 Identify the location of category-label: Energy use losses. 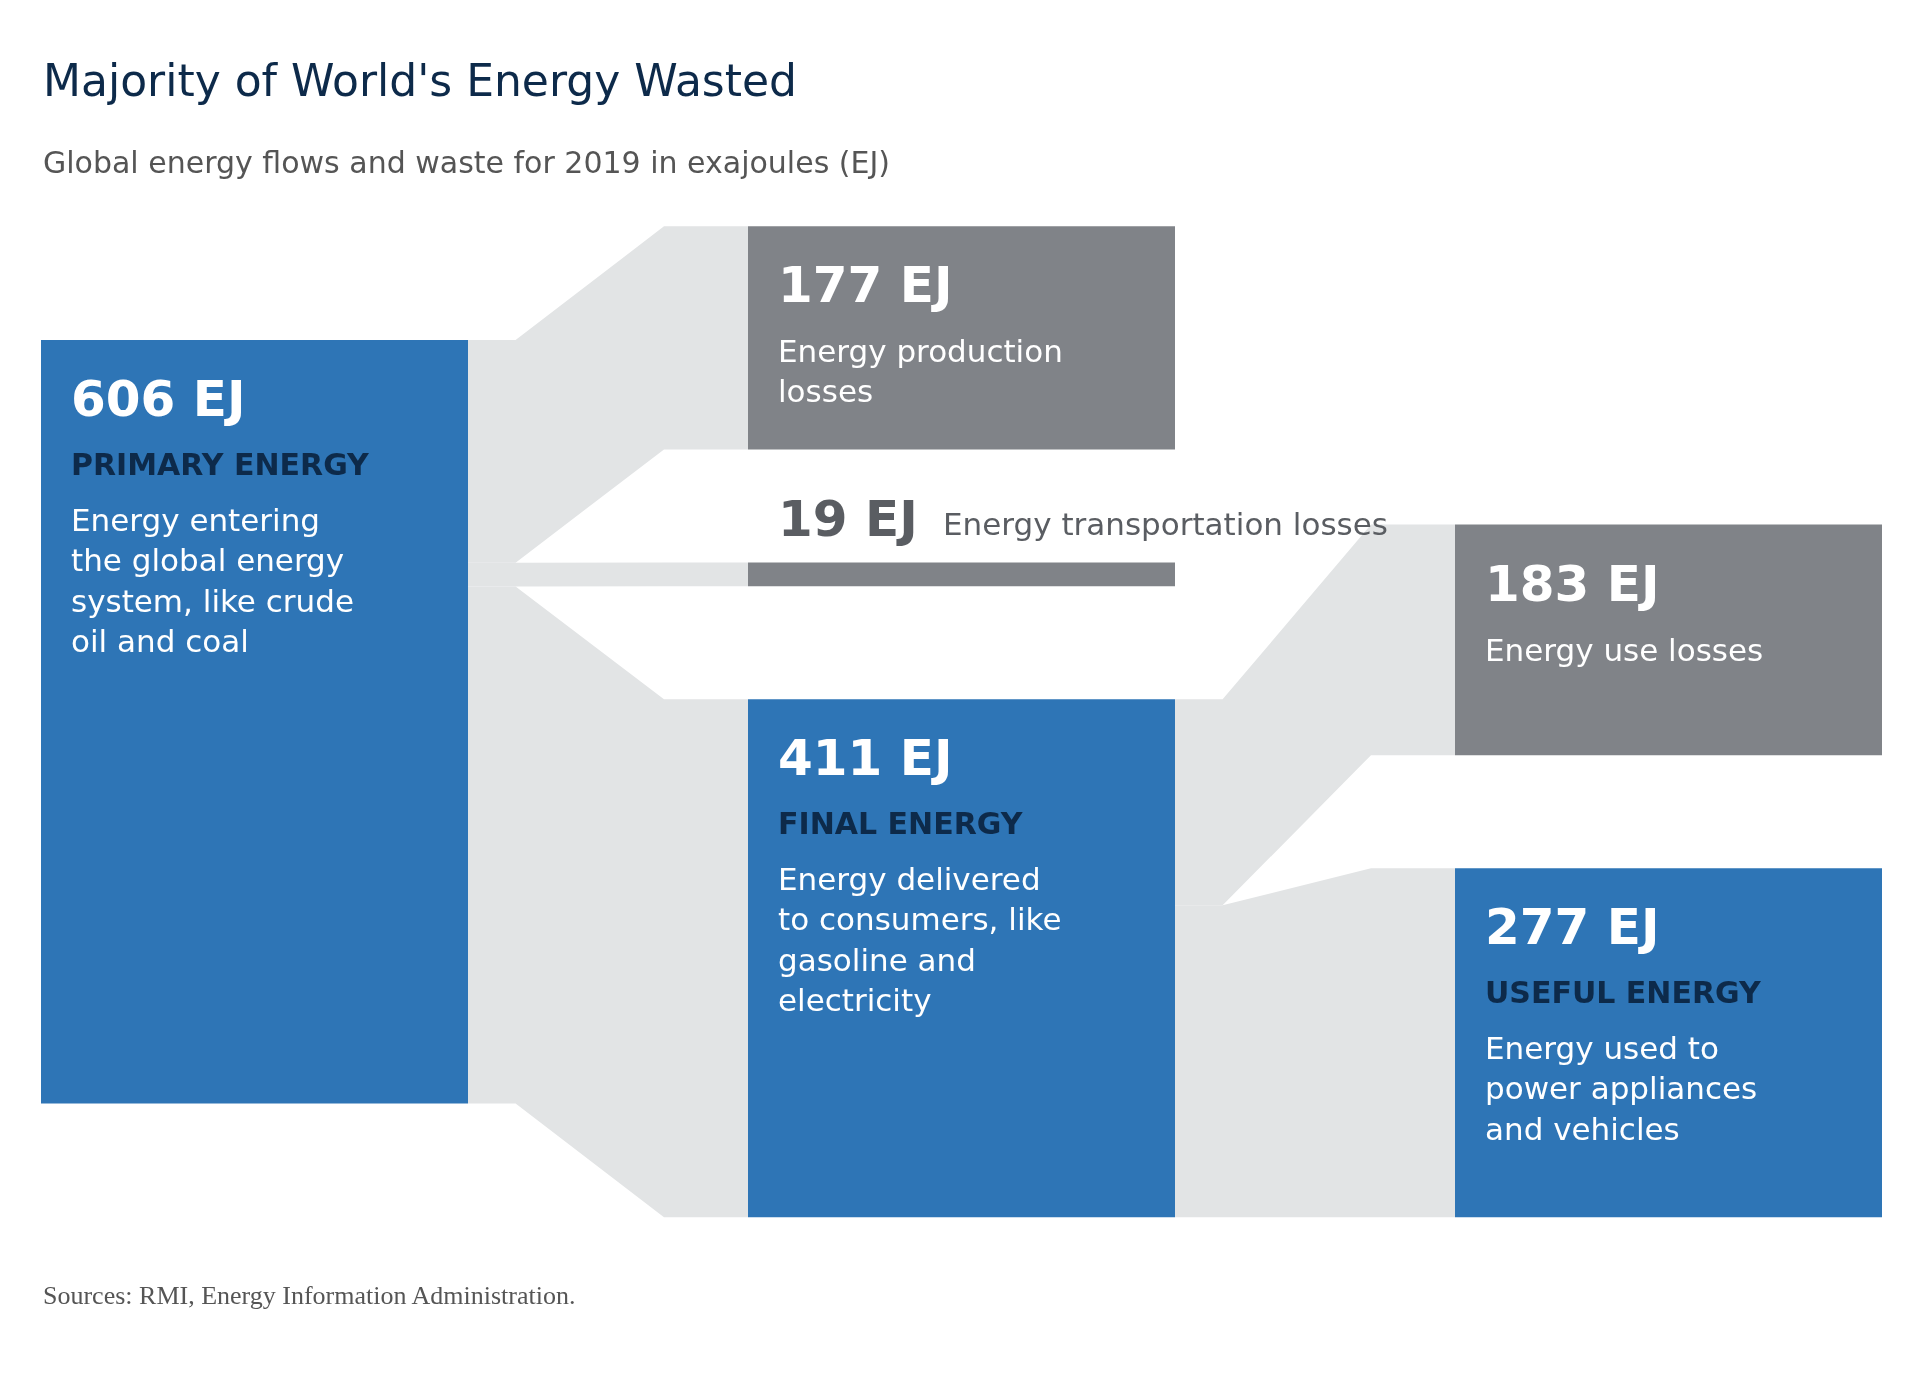
(1624, 650).